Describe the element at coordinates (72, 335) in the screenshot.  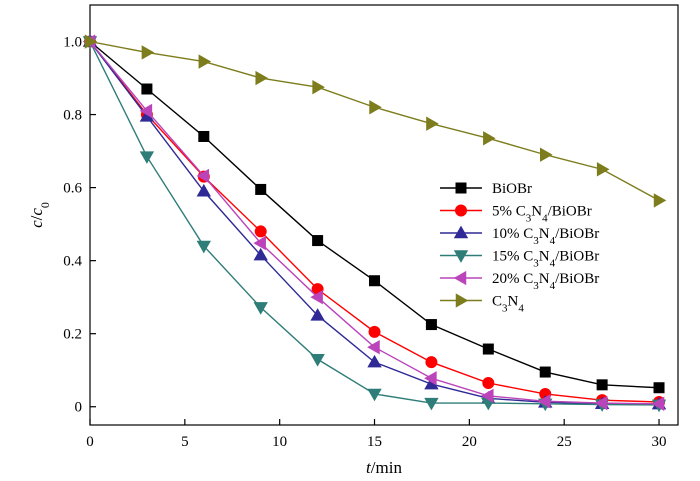
I see `y-tick-label: 0.2` at that location.